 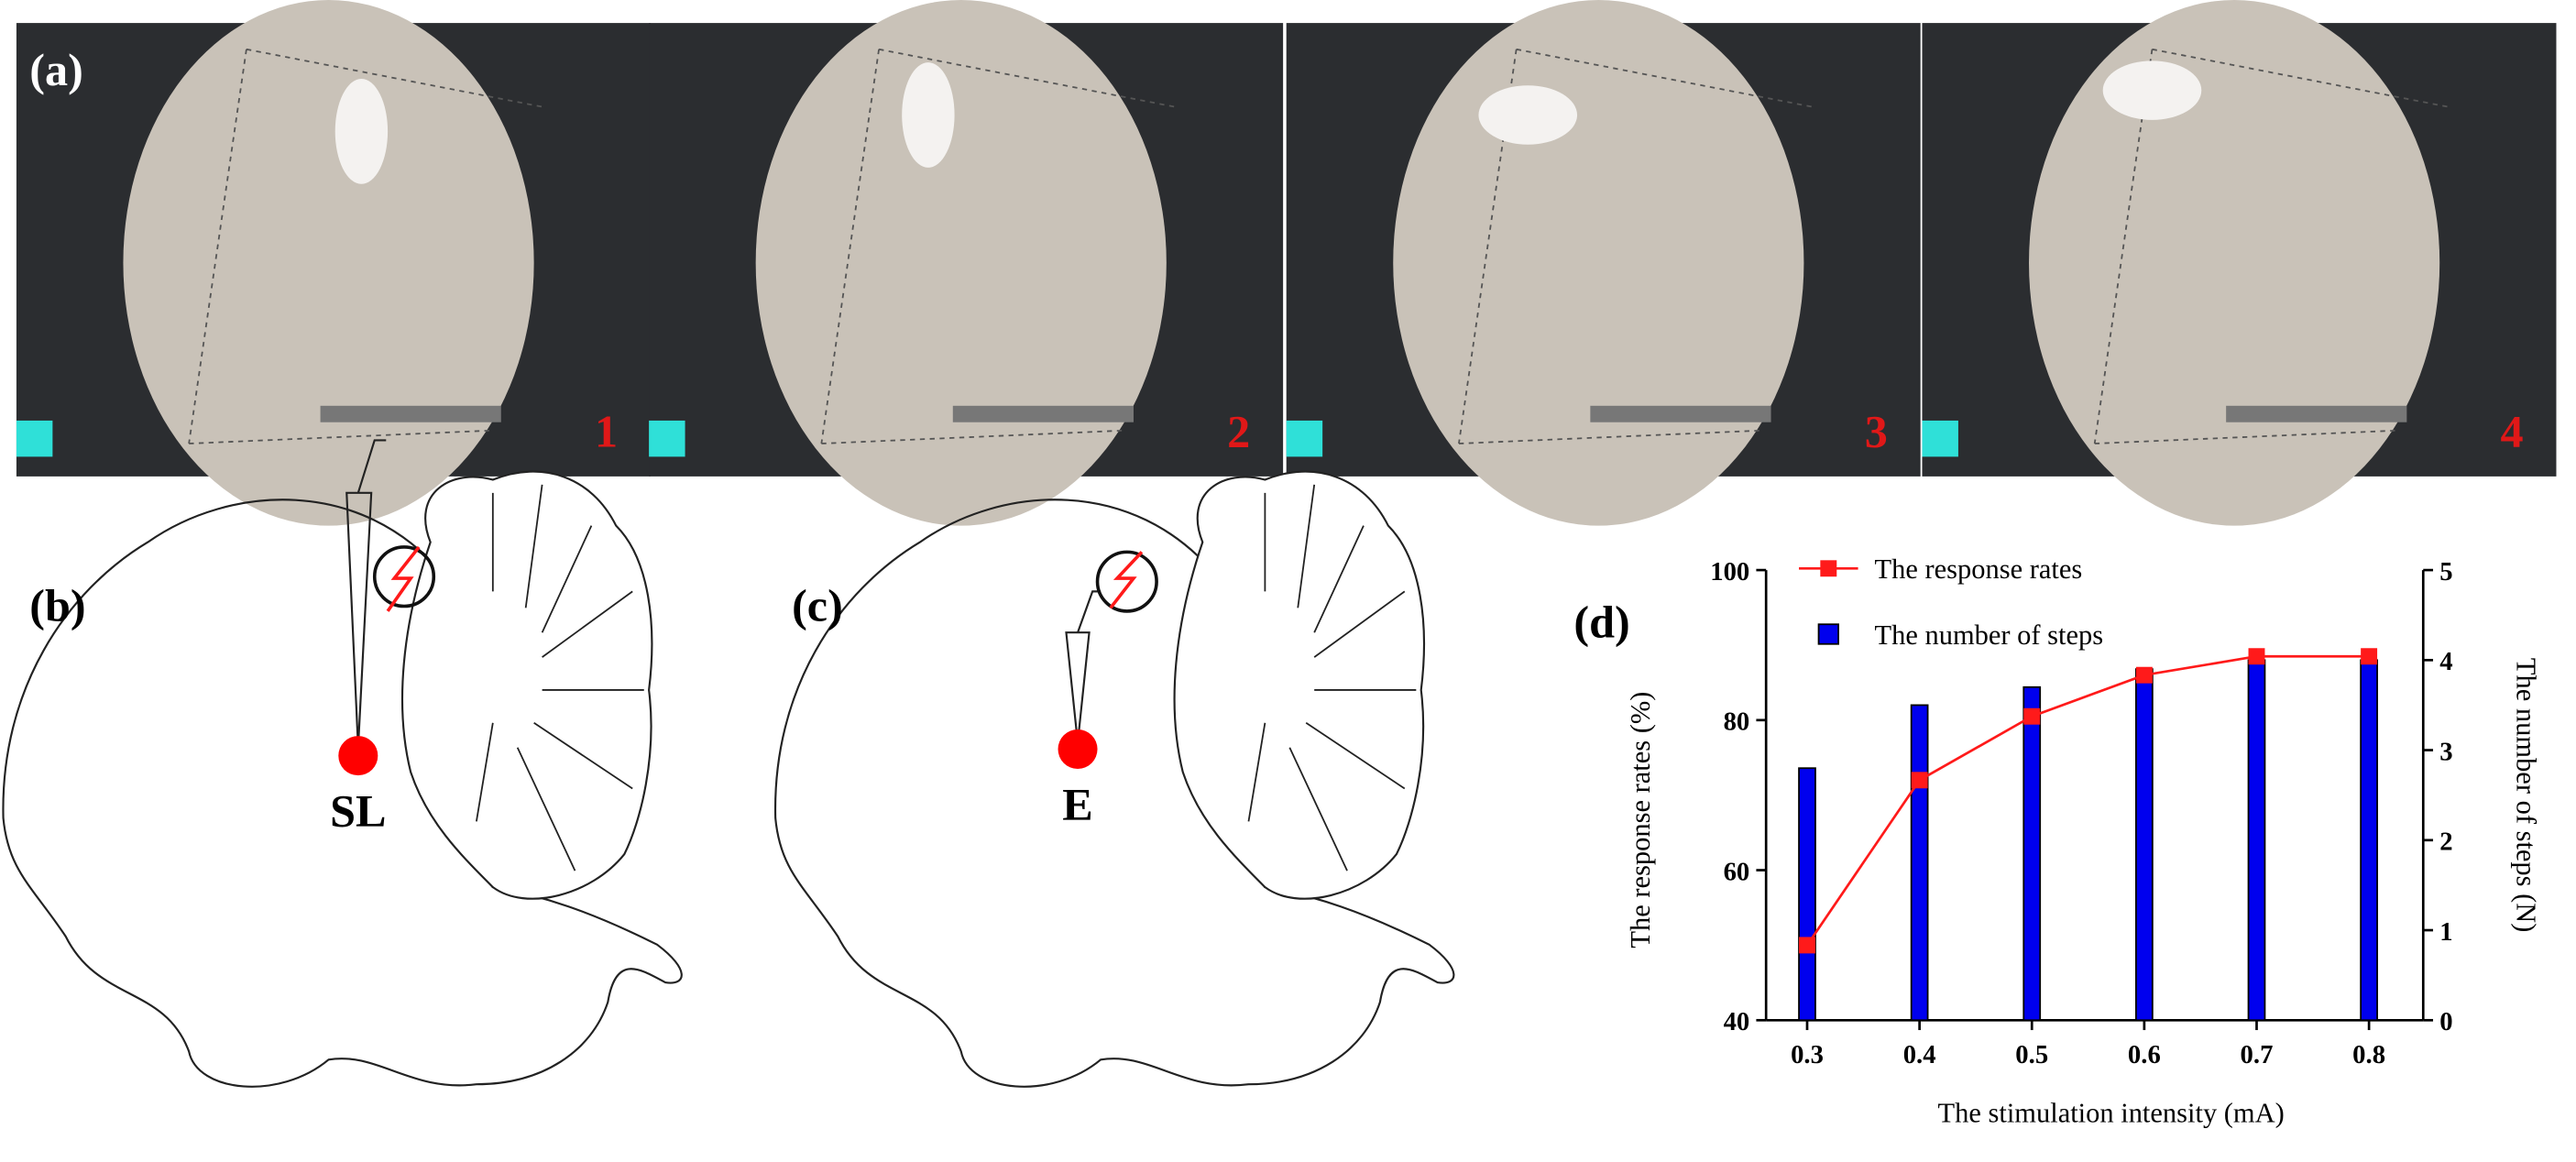 What do you see at coordinates (2445, 842) in the screenshot?
I see `y2-tick-label: 2` at bounding box center [2445, 842].